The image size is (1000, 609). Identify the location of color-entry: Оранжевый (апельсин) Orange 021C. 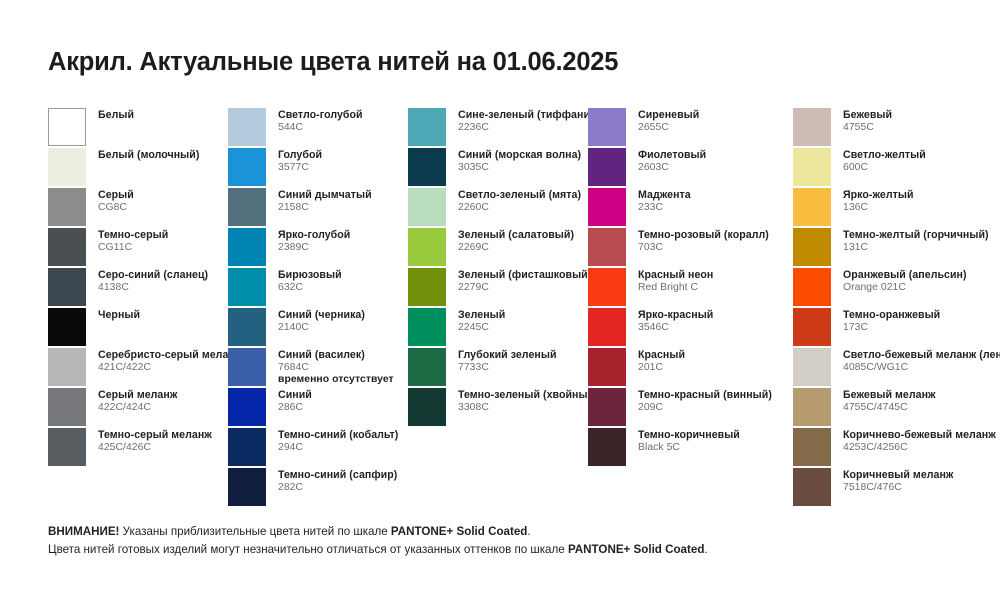
(895, 288).